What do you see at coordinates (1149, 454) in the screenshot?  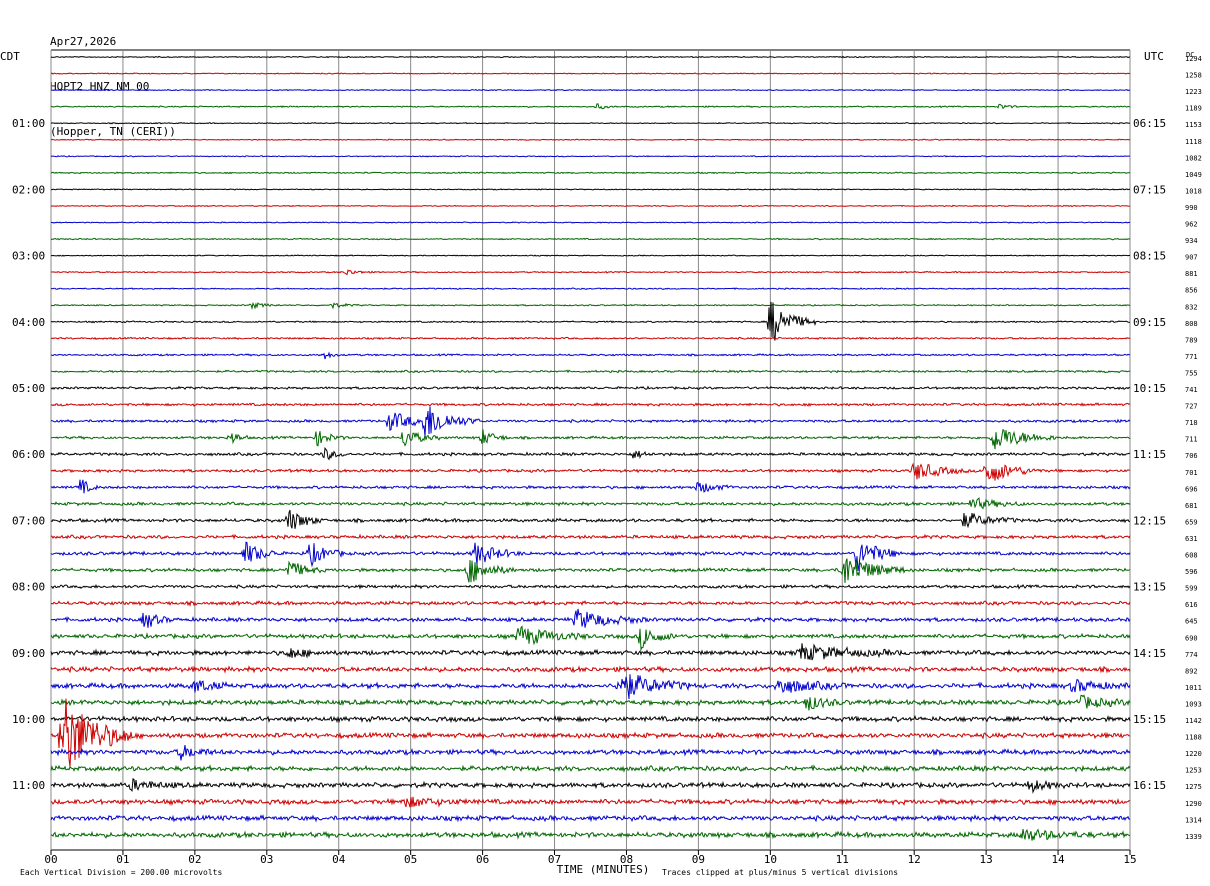 I see `right-hour-label: 11:15` at bounding box center [1149, 454].